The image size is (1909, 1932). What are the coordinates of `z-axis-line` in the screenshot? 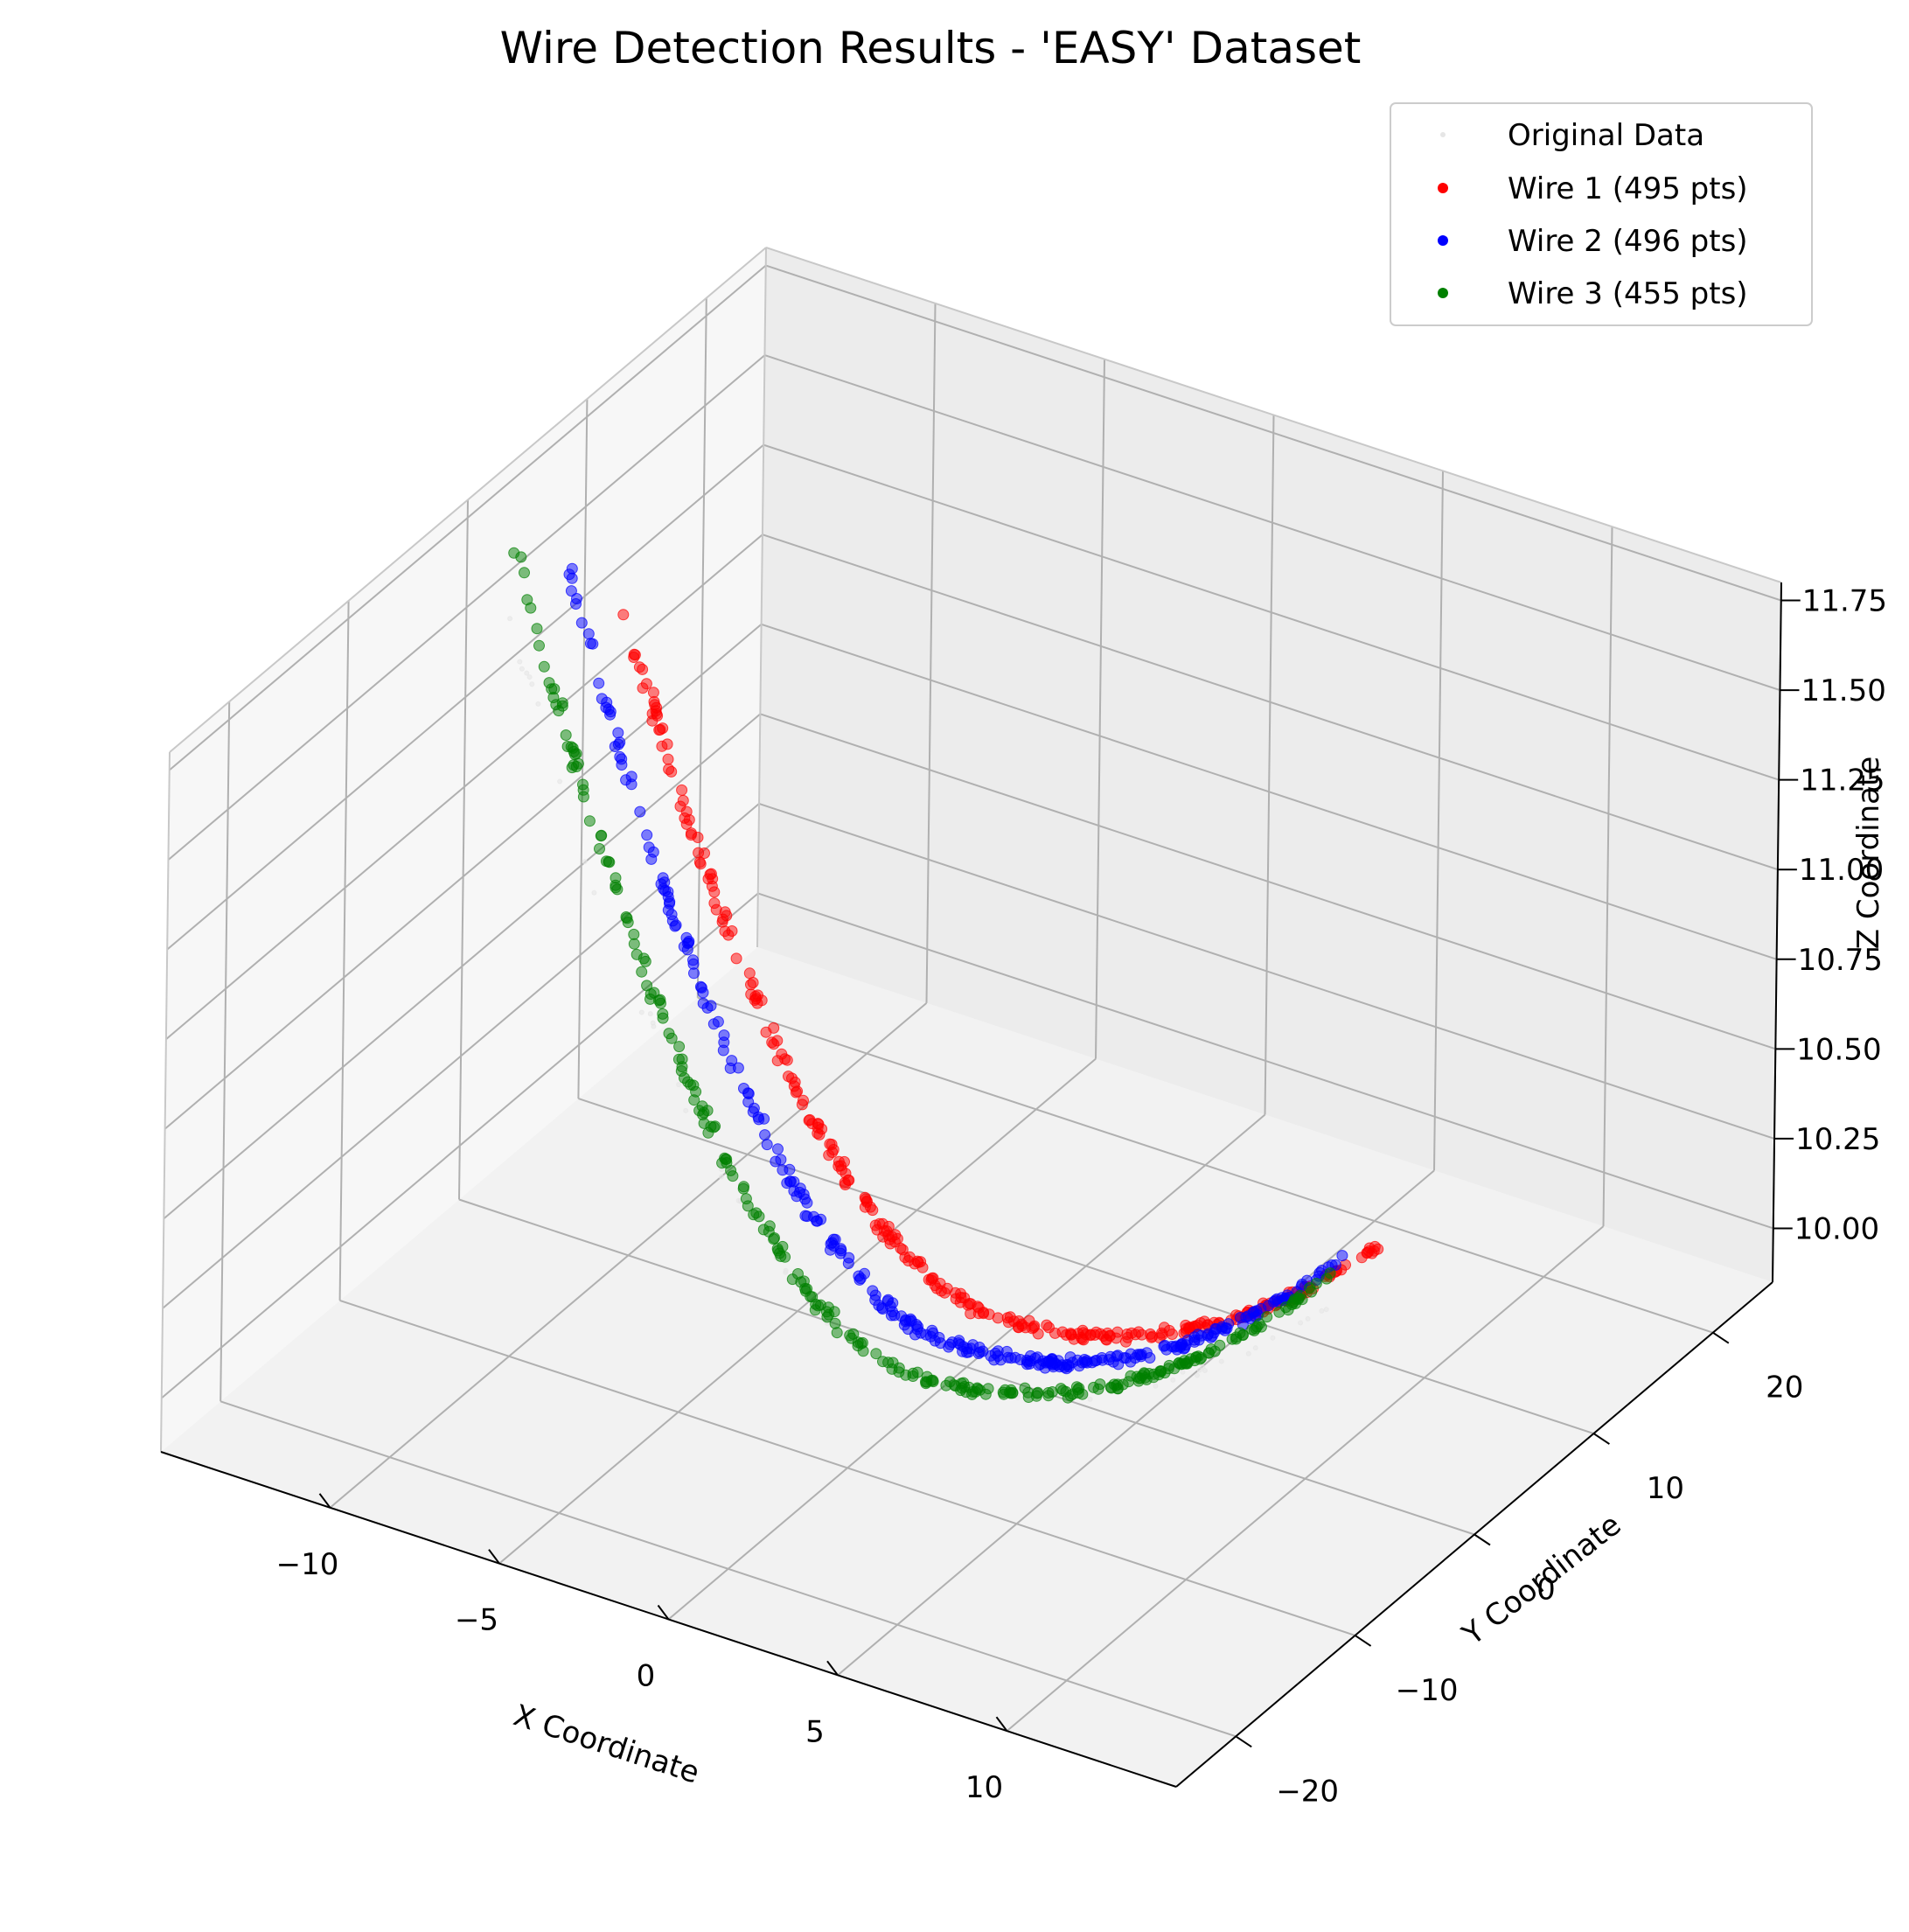 It's located at (1777, 932).